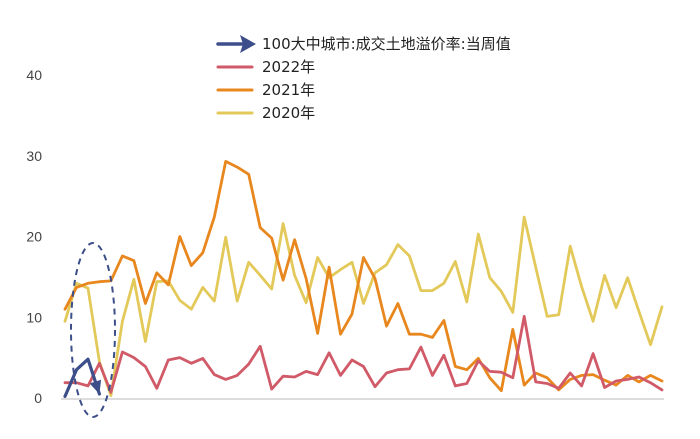 The height and width of the screenshot is (439, 700). I want to click on legend: 100大中城市:成交土地溢价率:当周值 2022年 2021年 2020年, so click(363, 78).